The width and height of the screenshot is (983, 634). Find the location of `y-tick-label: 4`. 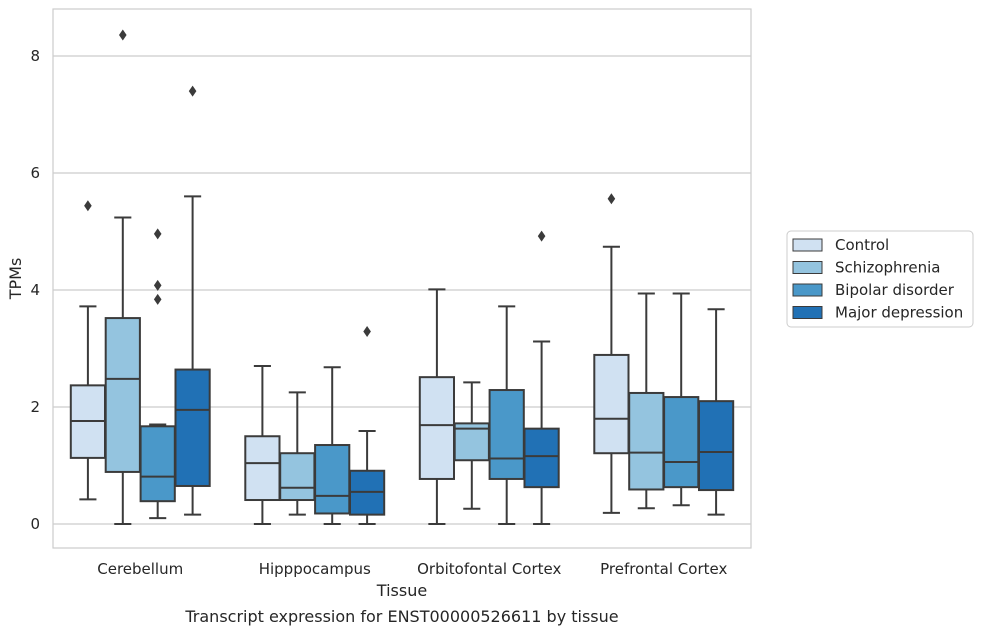

y-tick-label: 4 is located at coordinates (35, 290).